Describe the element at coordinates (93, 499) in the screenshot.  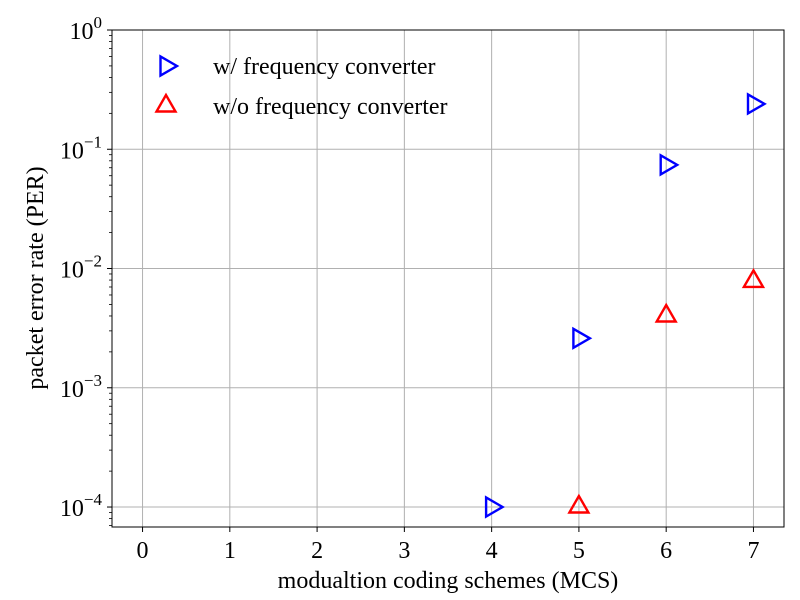
I see `y-tick-exponent: −4` at that location.